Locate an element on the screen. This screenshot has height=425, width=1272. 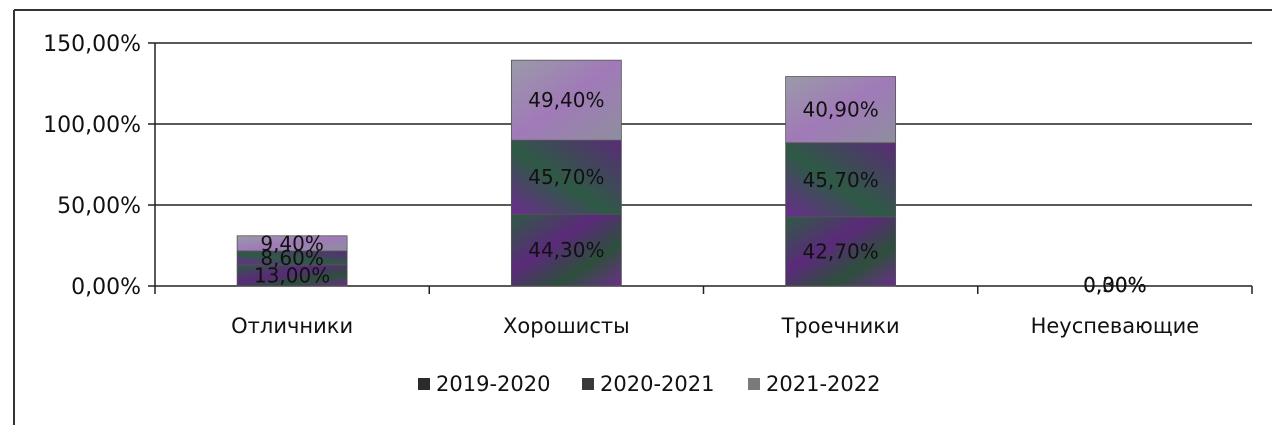
x-tick-label: Троечники is located at coordinates (840, 326).